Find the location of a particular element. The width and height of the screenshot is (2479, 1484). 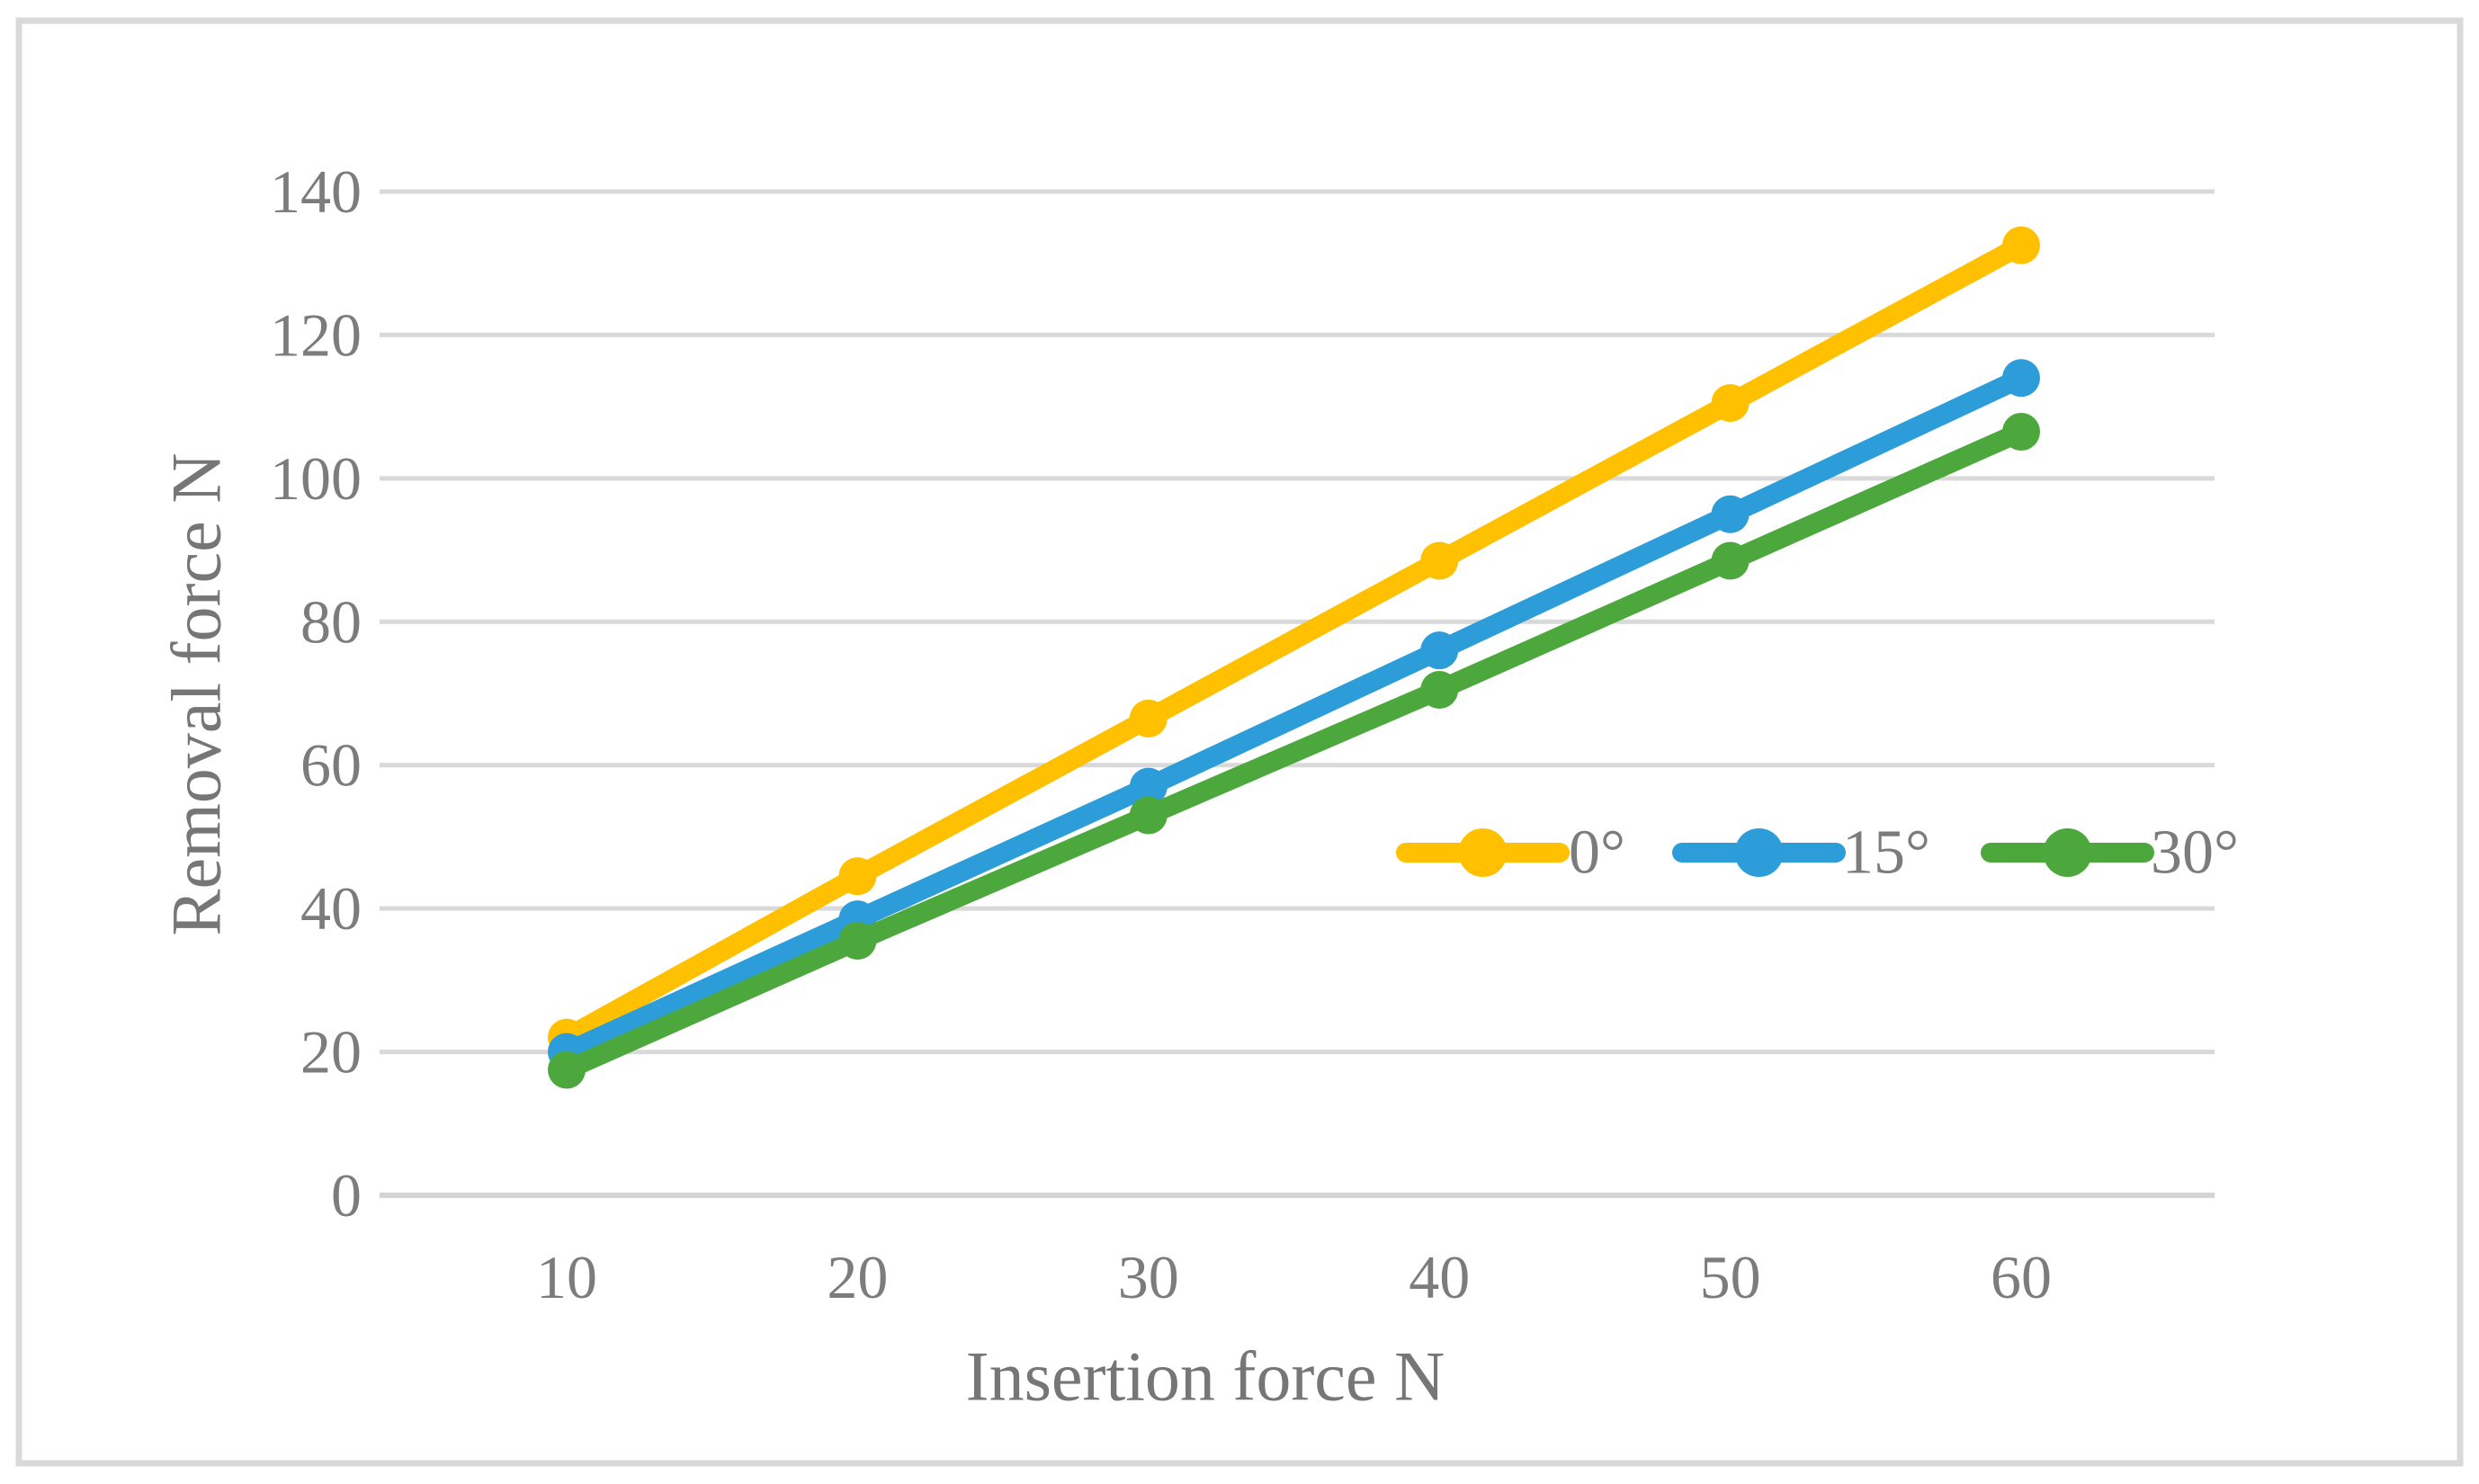

y-tick-label: 100 is located at coordinates (316, 478).